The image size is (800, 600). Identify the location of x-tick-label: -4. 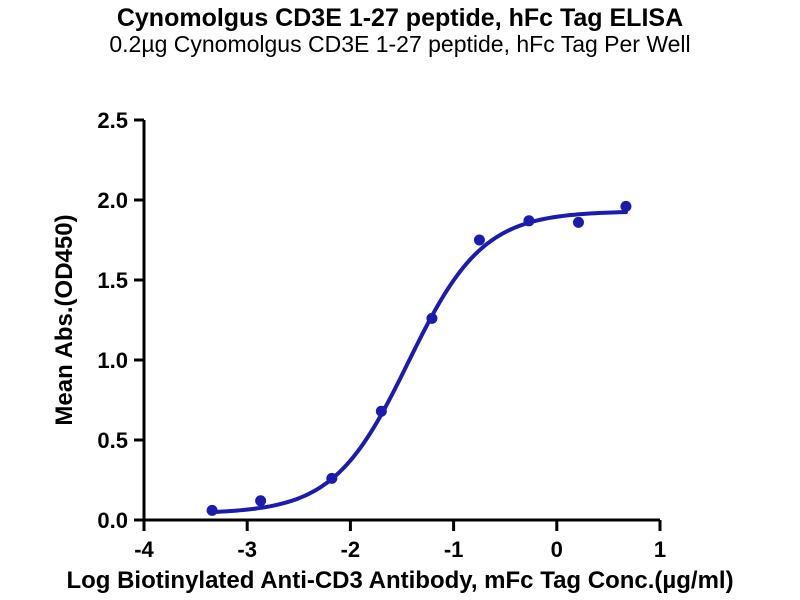
(144, 549).